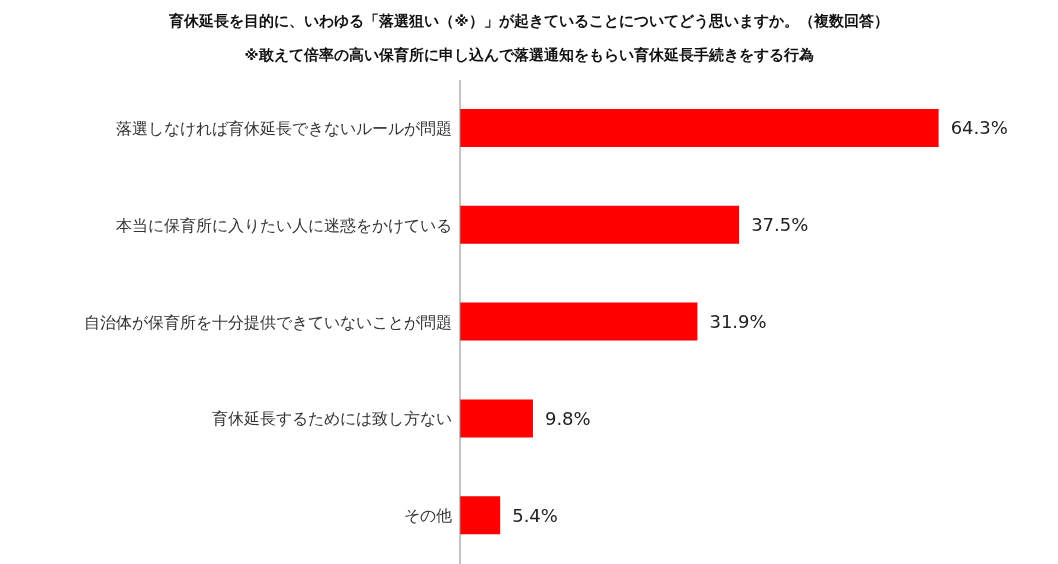  What do you see at coordinates (535, 515) in the screenshot?
I see `data-label: 5.4%` at bounding box center [535, 515].